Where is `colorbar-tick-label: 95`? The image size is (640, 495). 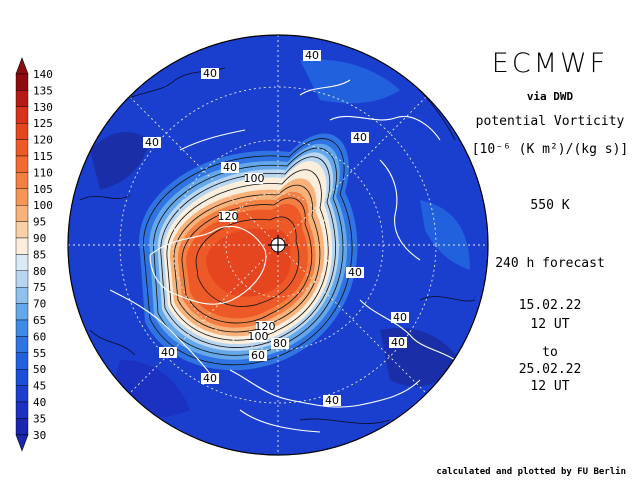
colorbar-tick-label: 95 is located at coordinates (39, 222).